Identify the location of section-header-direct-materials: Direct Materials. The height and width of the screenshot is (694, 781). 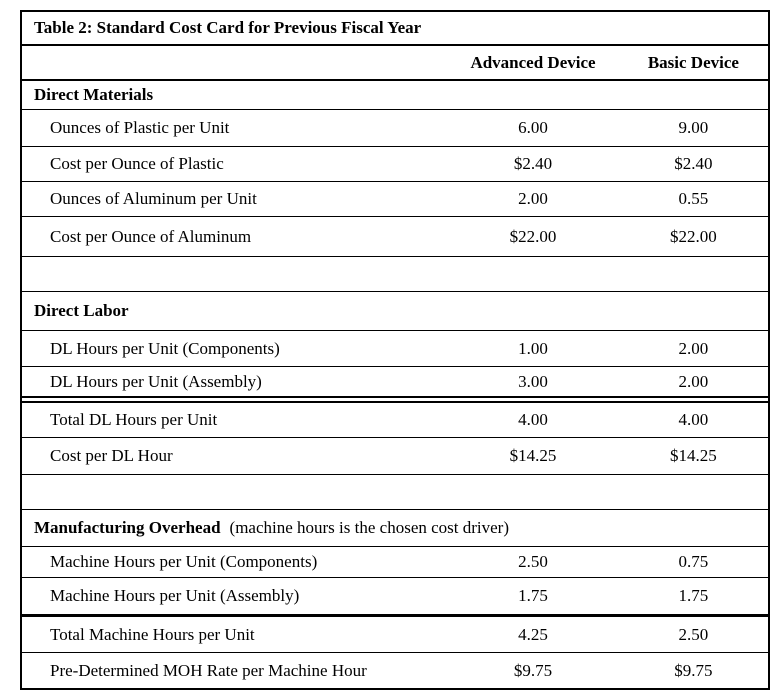
(395, 95).